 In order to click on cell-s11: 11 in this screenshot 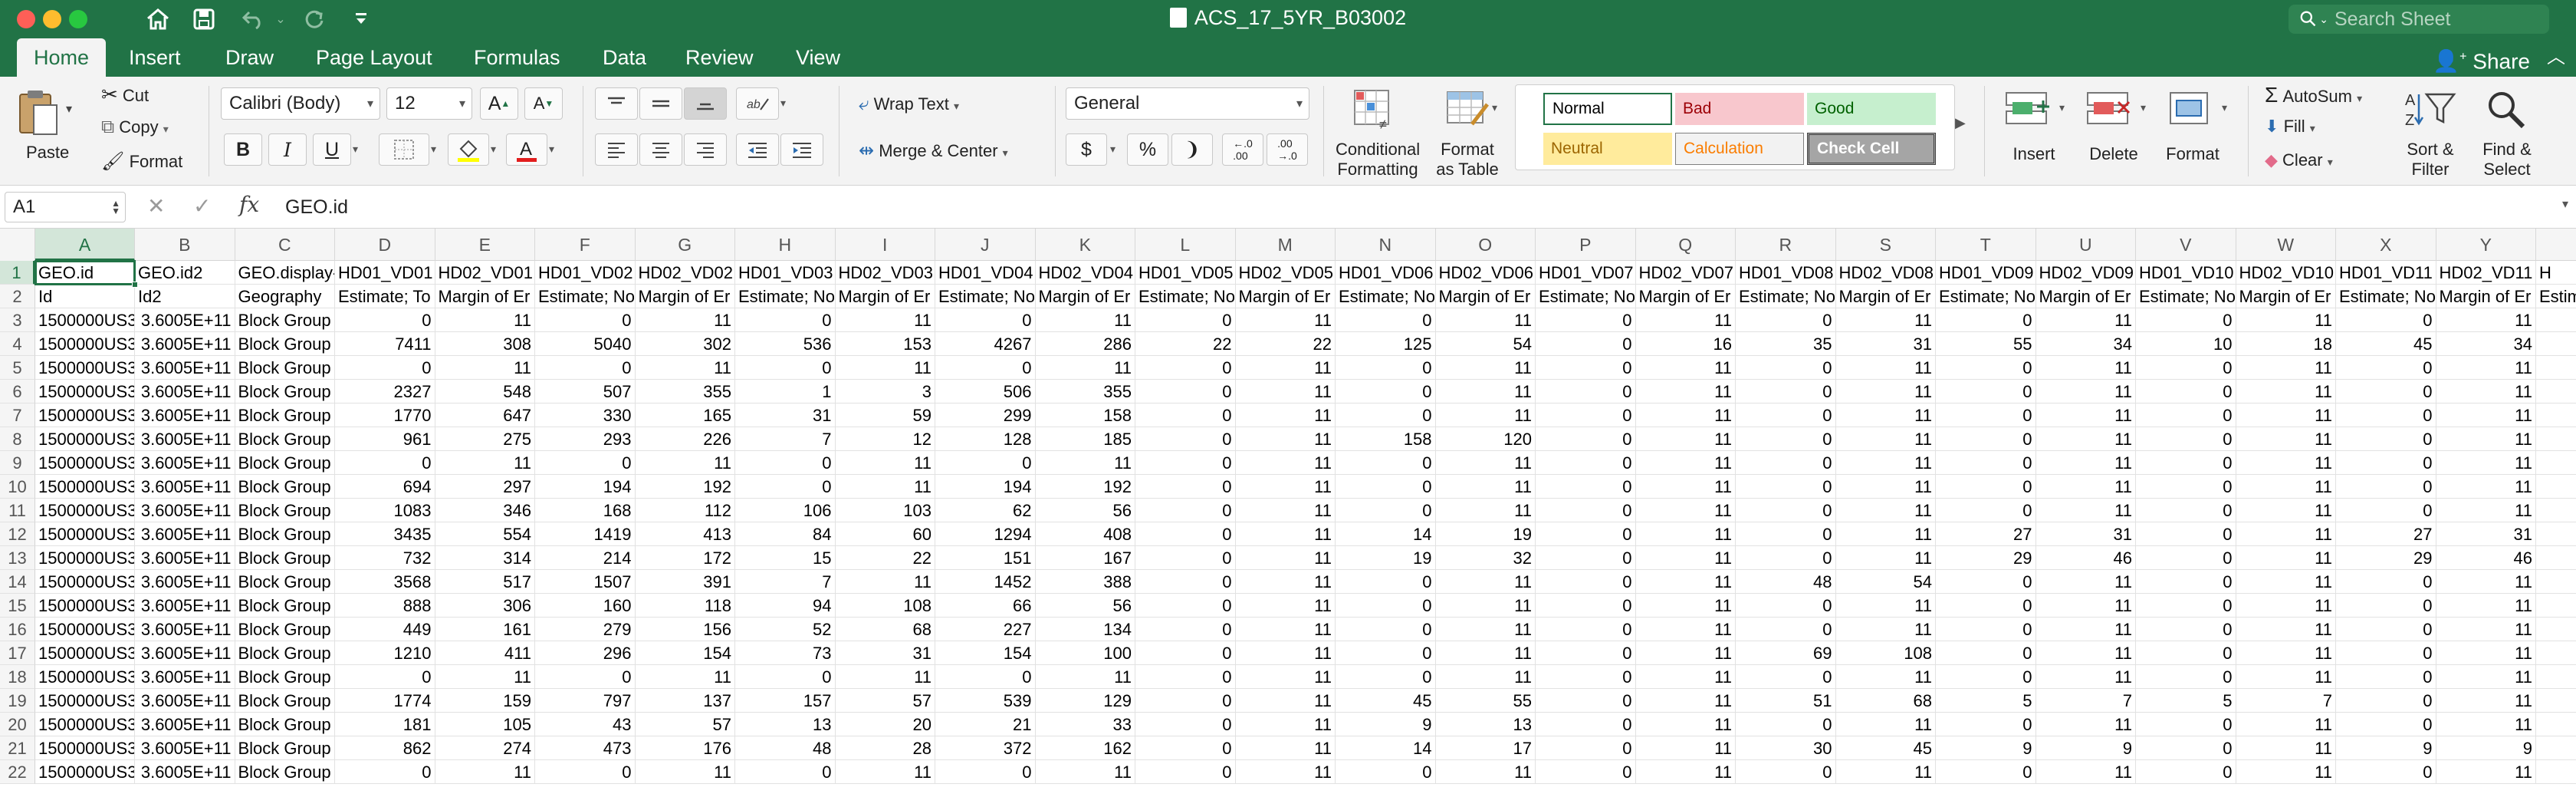, I will do `click(1885, 510)`.